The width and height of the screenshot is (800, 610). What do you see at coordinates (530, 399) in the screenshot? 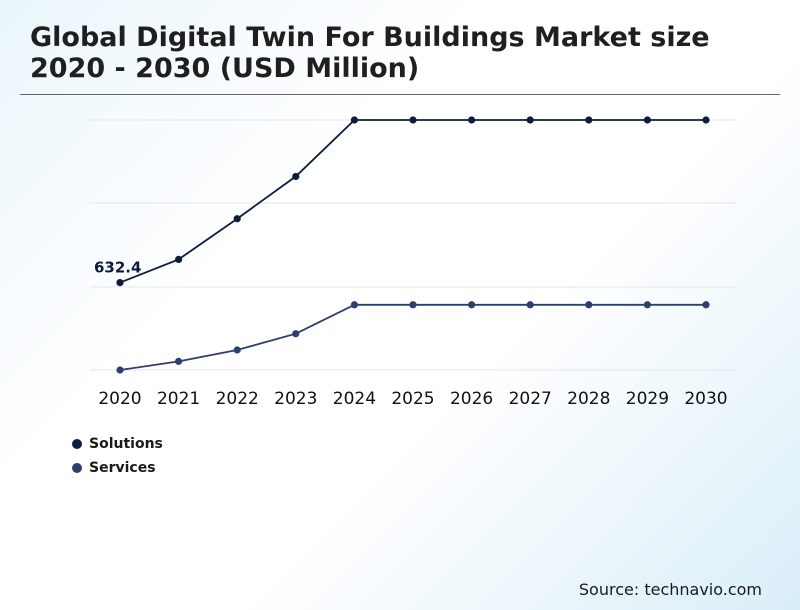
I see `x-tick-label: 2027` at bounding box center [530, 399].